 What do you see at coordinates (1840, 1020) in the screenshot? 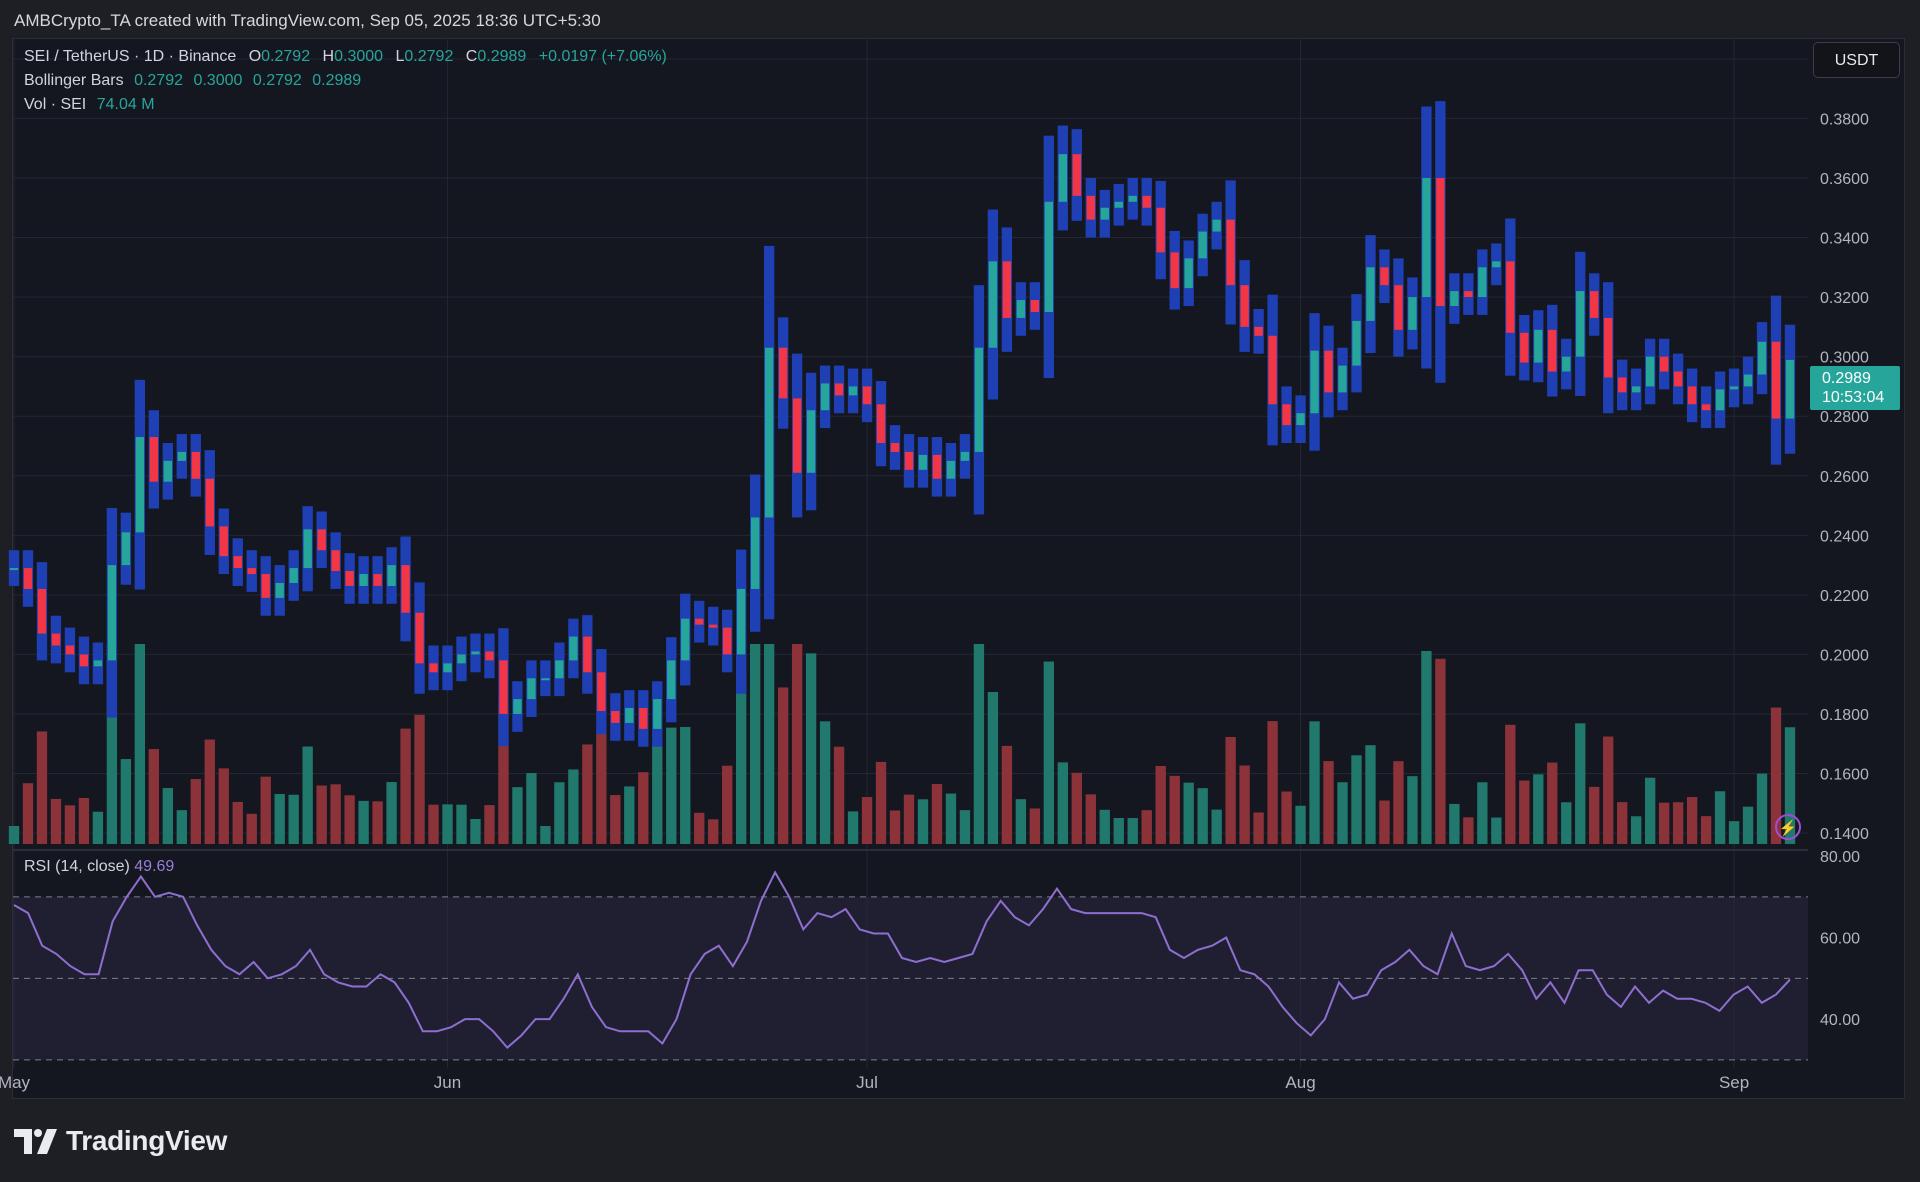
I see `rsi-tick-label: 40.00` at bounding box center [1840, 1020].